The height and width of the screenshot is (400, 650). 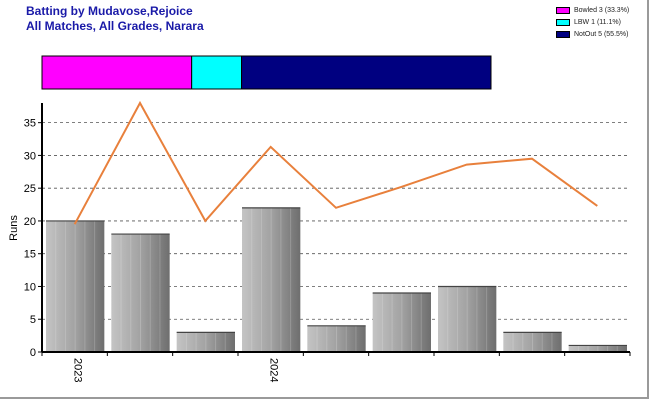 What do you see at coordinates (274, 370) in the screenshot?
I see `x-tick-label-2024: 2024` at bounding box center [274, 370].